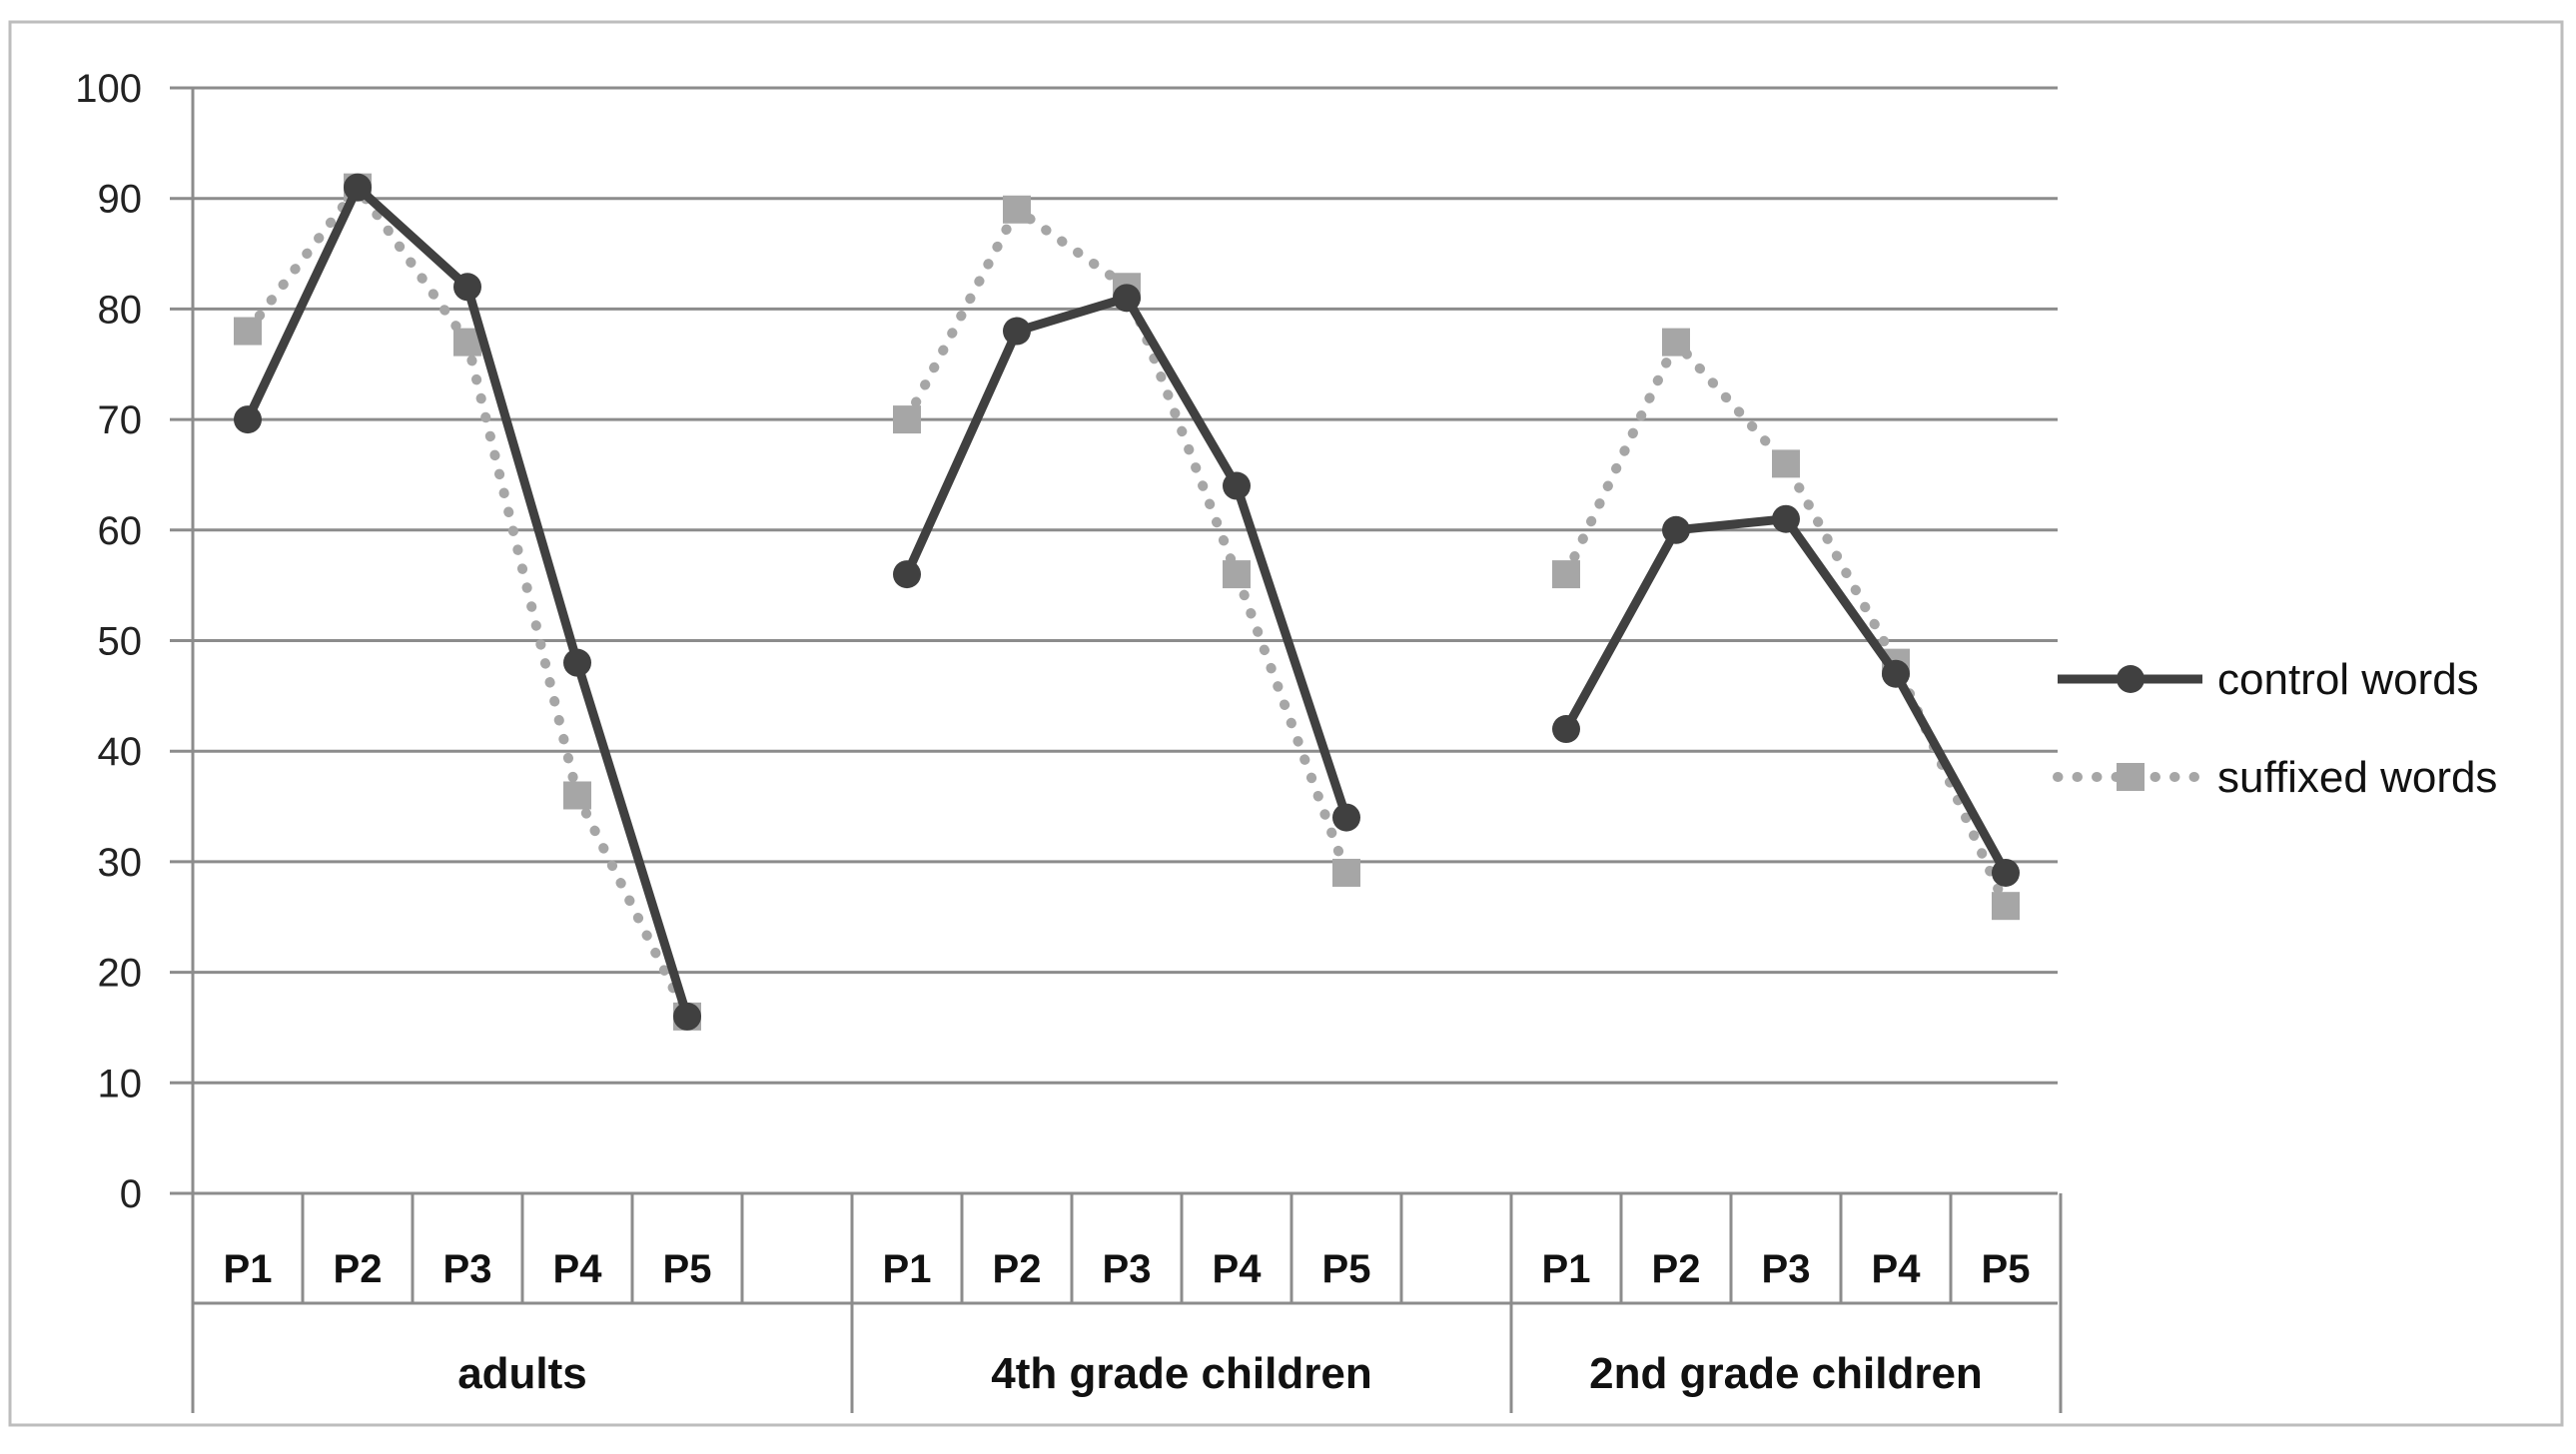 This screenshot has height=1454, width=2576. I want to click on y-tick-label: 70, so click(121, 420).